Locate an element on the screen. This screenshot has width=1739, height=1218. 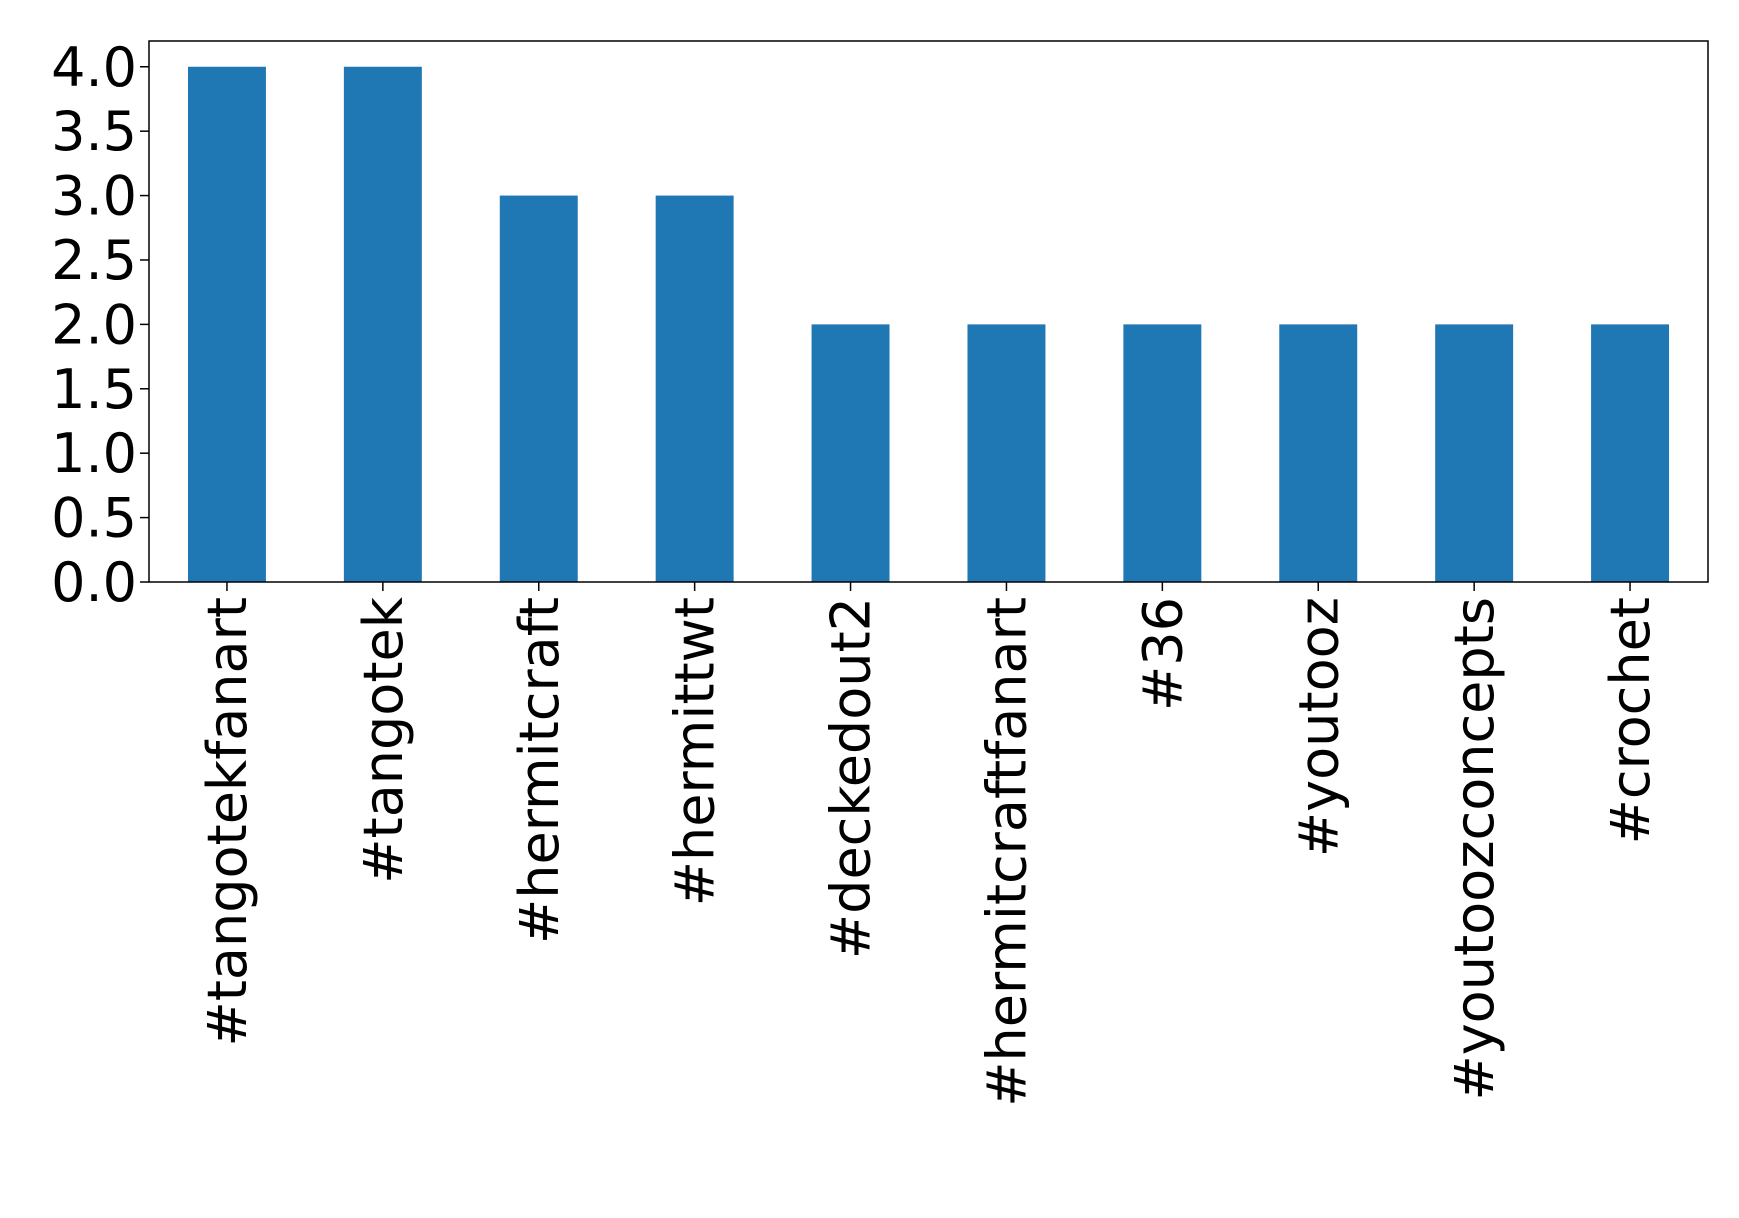
y-tick-label: 2.0 is located at coordinates (94, 324).